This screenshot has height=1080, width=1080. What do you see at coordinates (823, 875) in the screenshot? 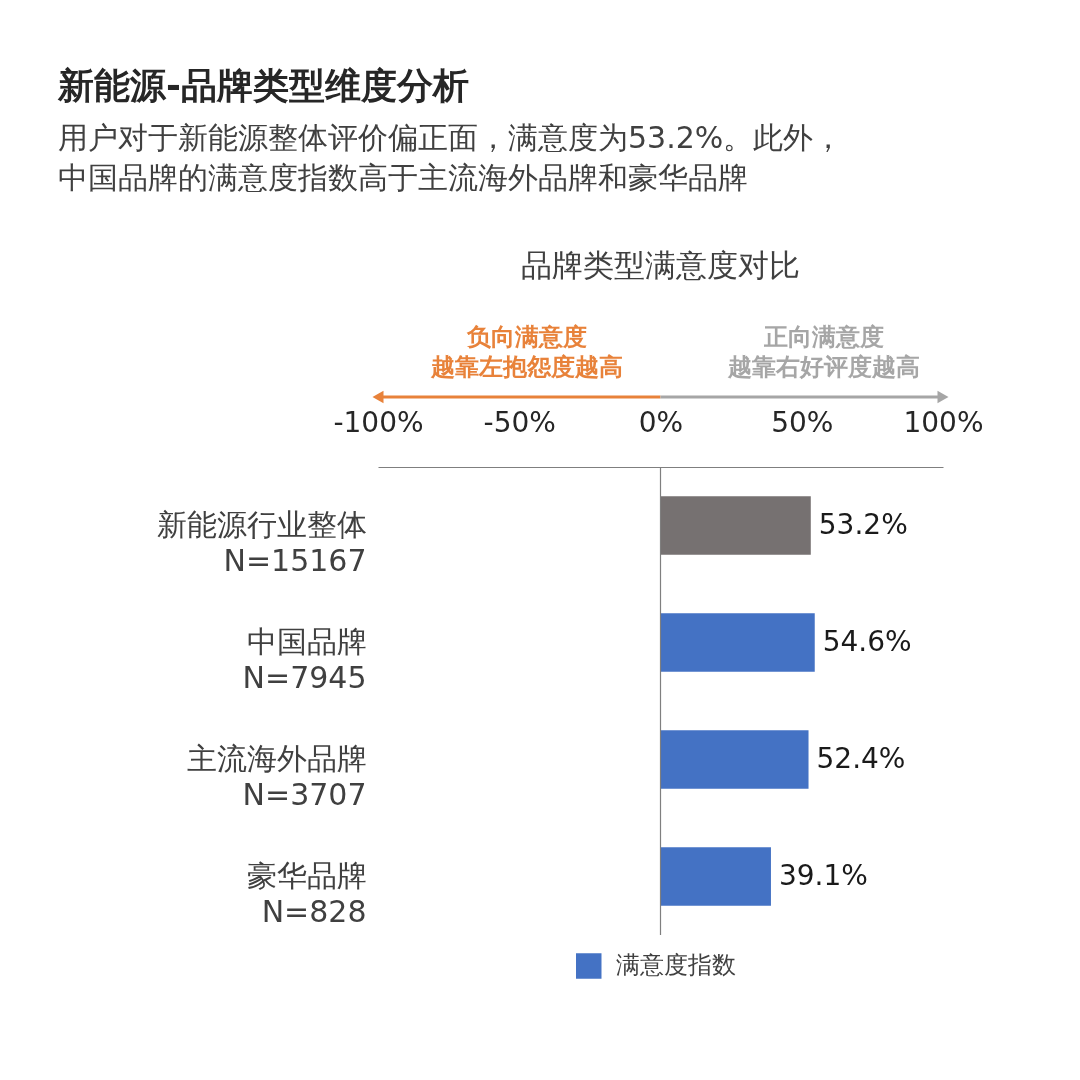
I see `data-label: 39.1%` at bounding box center [823, 875].